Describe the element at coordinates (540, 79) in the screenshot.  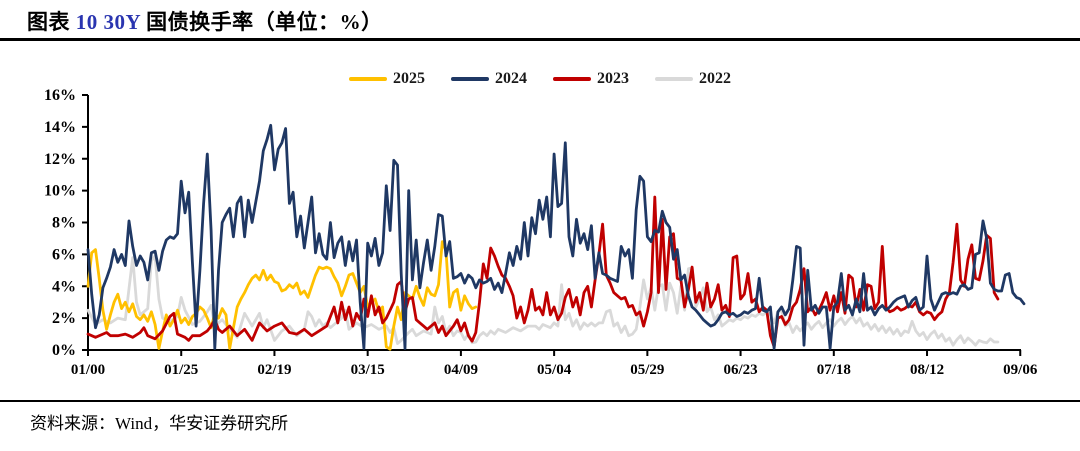
I see `chart-legend: 2025 2024 2023 2022` at that location.